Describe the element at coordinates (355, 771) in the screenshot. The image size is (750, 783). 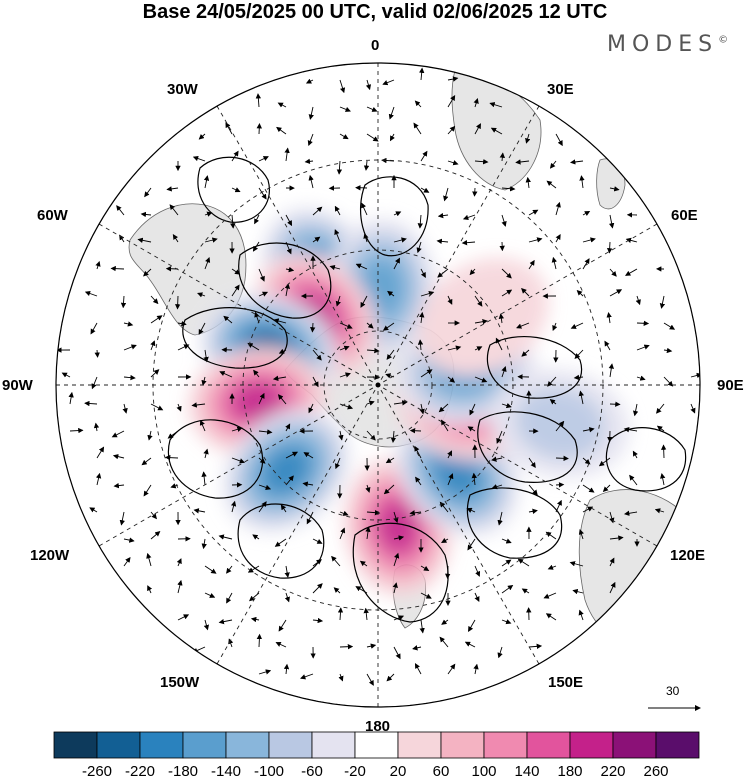
I see `colorbar-tick-6: -20` at that location.